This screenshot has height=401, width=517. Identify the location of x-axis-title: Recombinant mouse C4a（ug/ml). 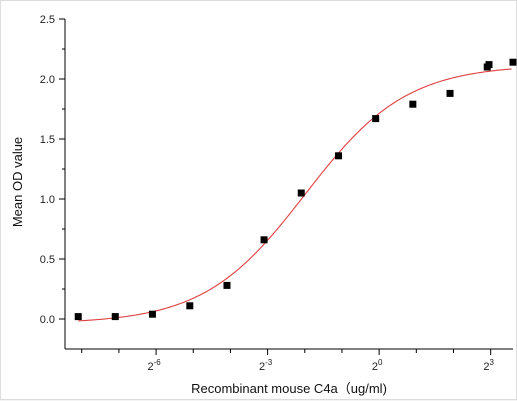
(289, 388).